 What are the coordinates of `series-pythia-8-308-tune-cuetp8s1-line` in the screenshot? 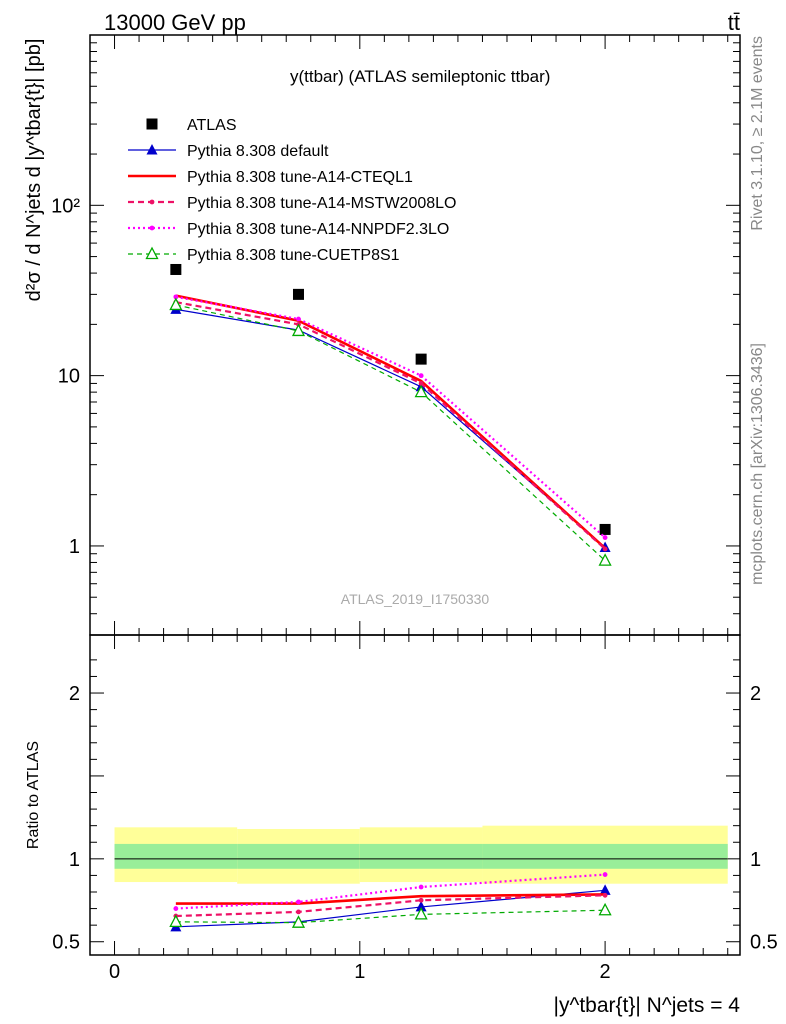 It's located at (390, 433).